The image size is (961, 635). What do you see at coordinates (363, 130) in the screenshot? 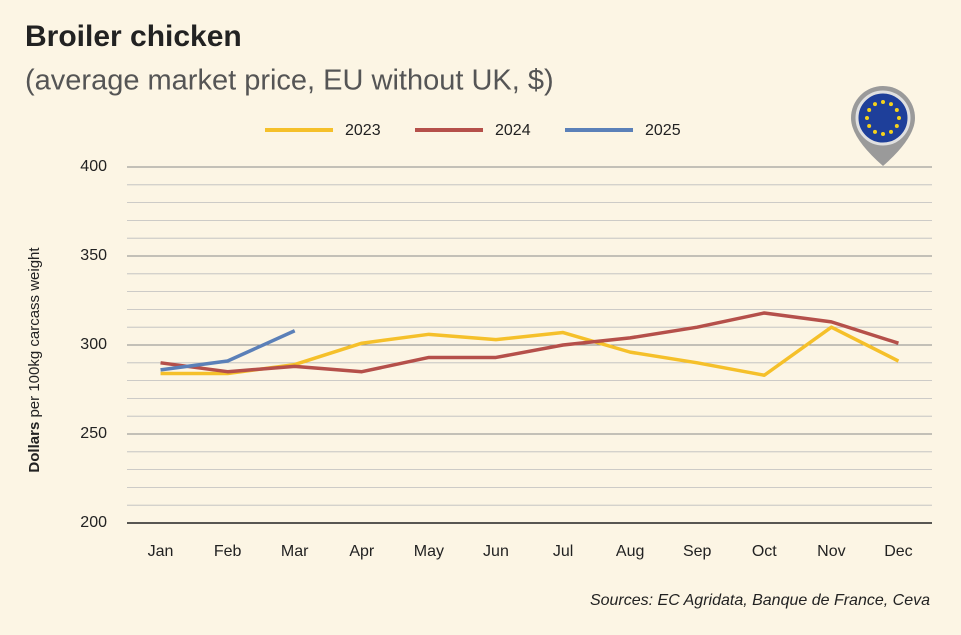
I see `legend-label: 2023` at bounding box center [363, 130].